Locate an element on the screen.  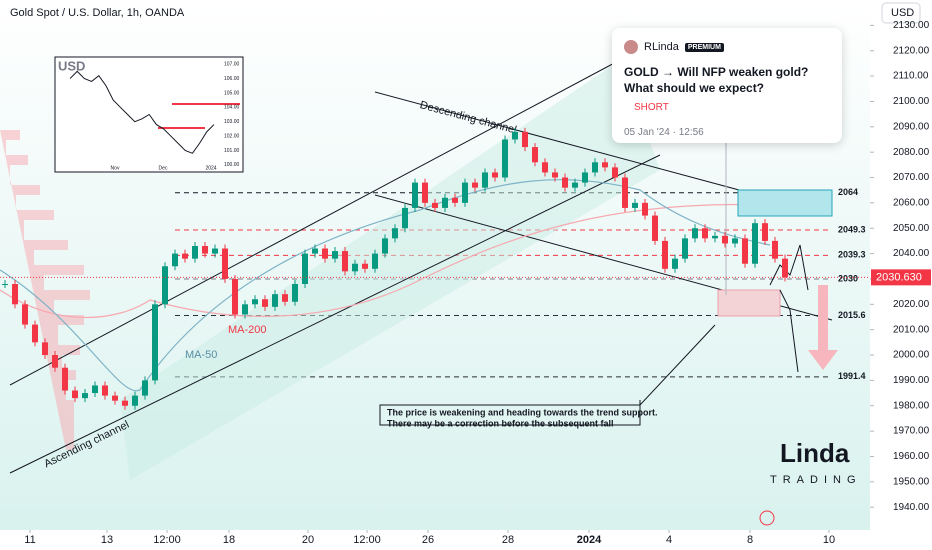
title: Gold Spot / U.S. Dollar, 1h, OANDA is located at coordinates (97, 13).